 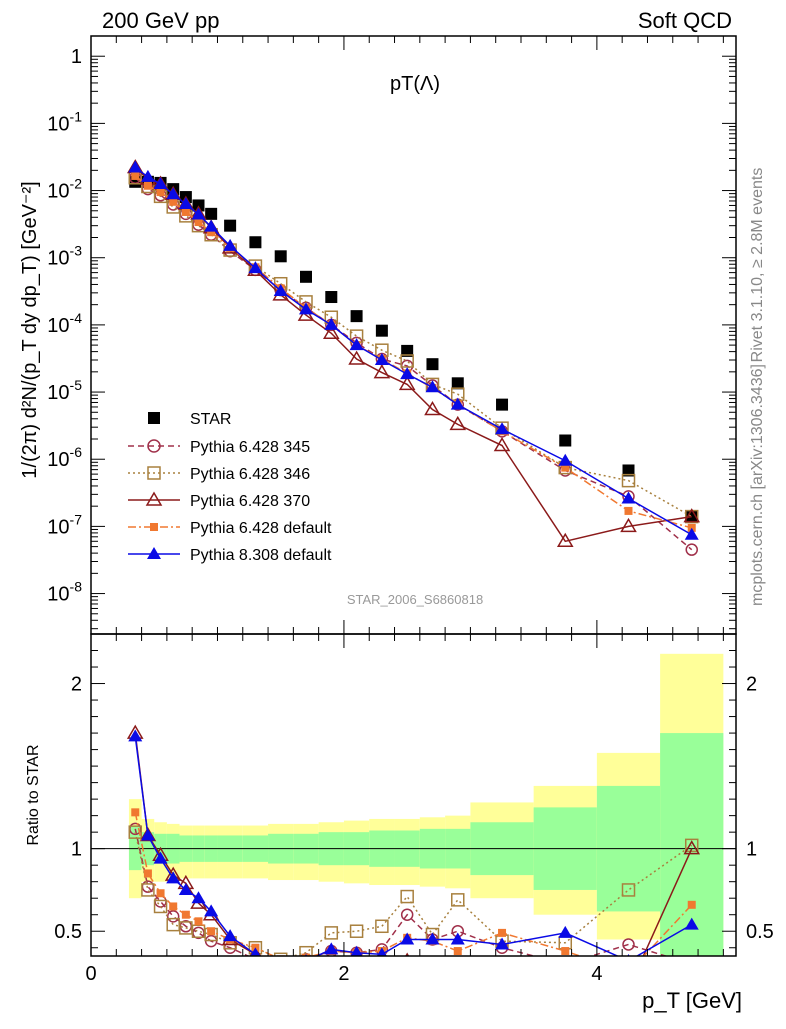 I want to click on mcplots-side-label: mcplots.cern.ch [arXiv:1306.3436], so click(x=757, y=485).